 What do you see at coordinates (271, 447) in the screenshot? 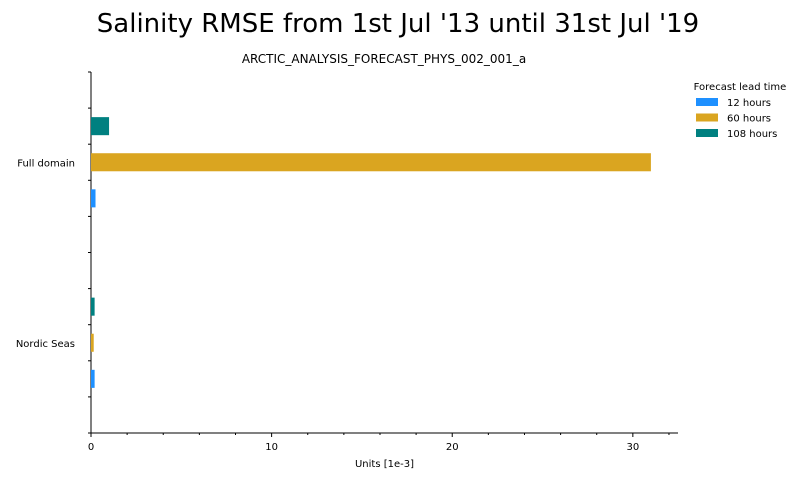
I see `x-tick-label: 10` at bounding box center [271, 447].